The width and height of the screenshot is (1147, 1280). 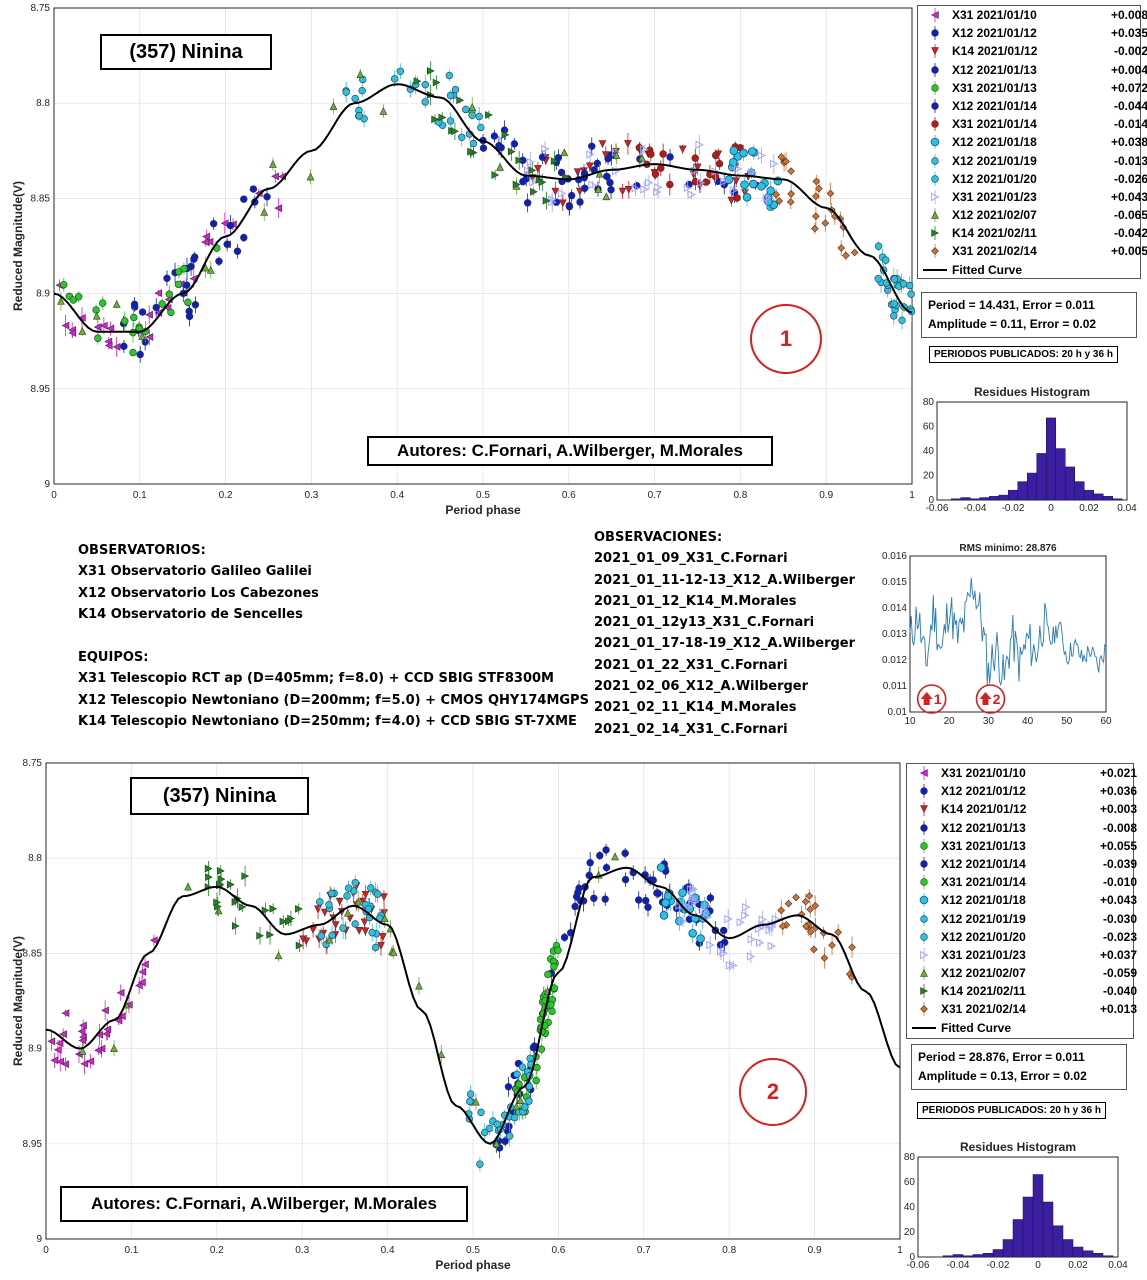 I want to click on plot2-amplitude: Amplitude = 0.13, Error = 0.02, so click(x=1002, y=1076).